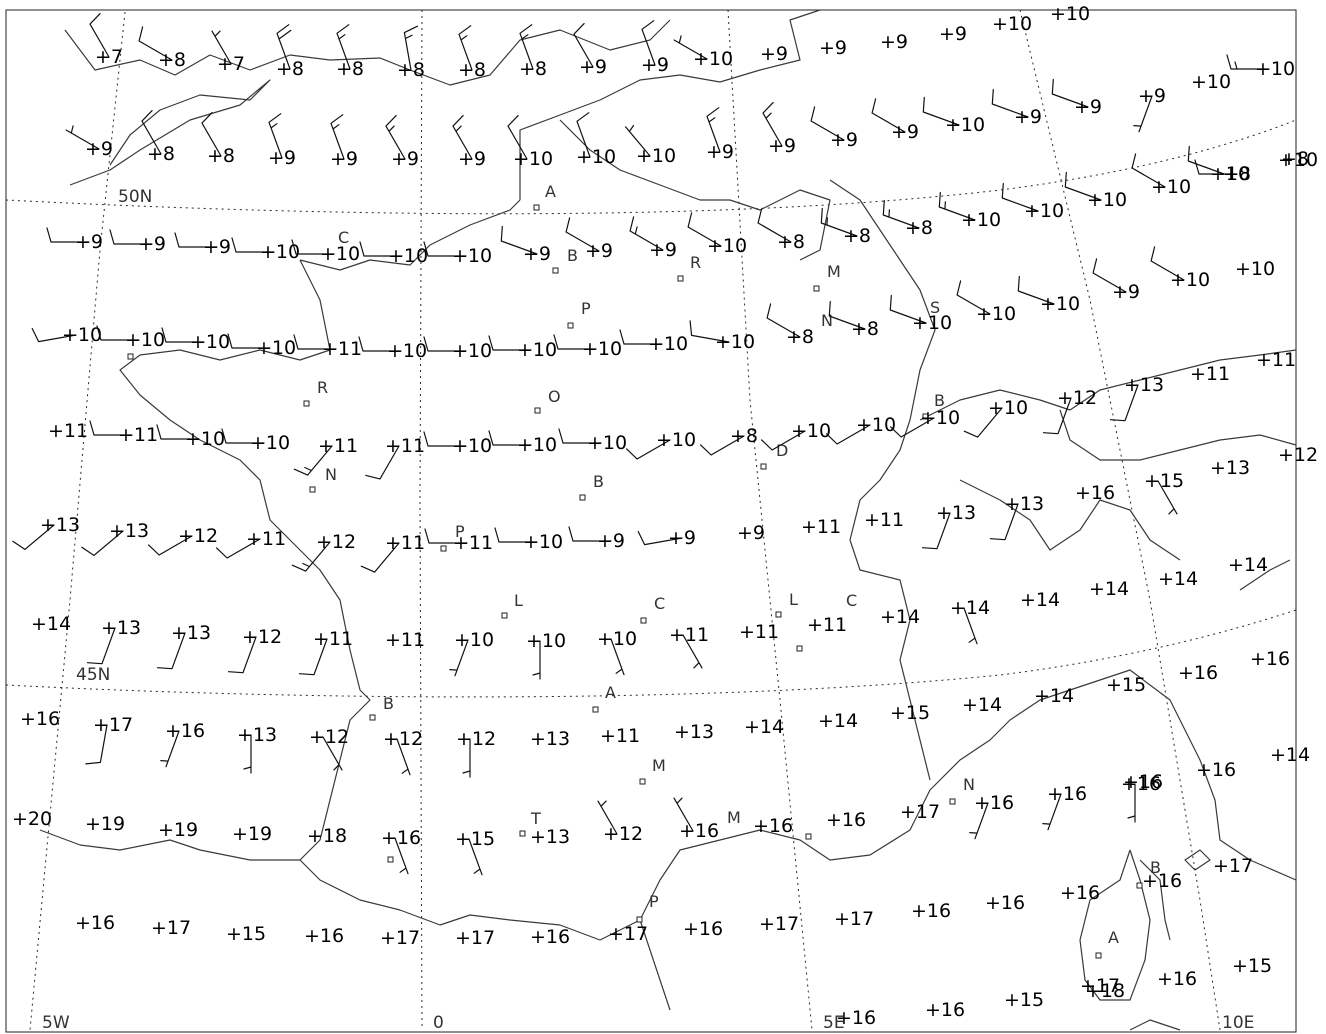 The height and width of the screenshot is (1034, 1326). What do you see at coordinates (838, 721) in the screenshot?
I see `temperature-label: +14` at bounding box center [838, 721].